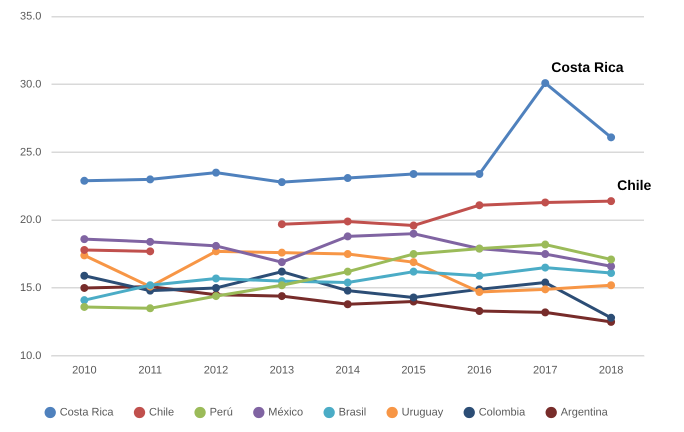  I want to click on x-tick-label: 2015, so click(413, 370).